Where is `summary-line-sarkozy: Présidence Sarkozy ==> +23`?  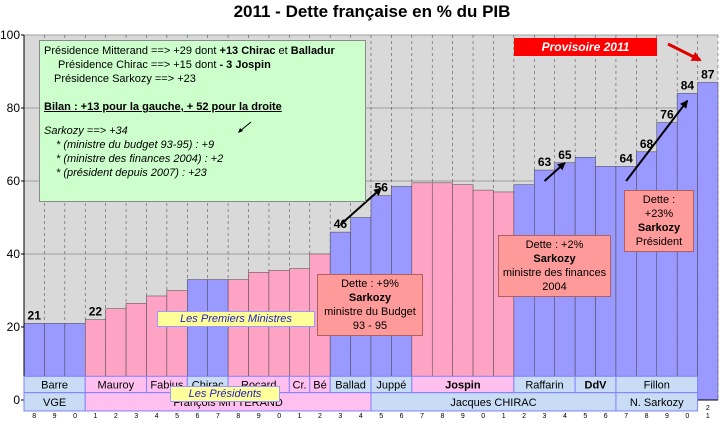
summary-line-sarkozy: Présidence Sarkozy ==> +23 is located at coordinates (125, 79).